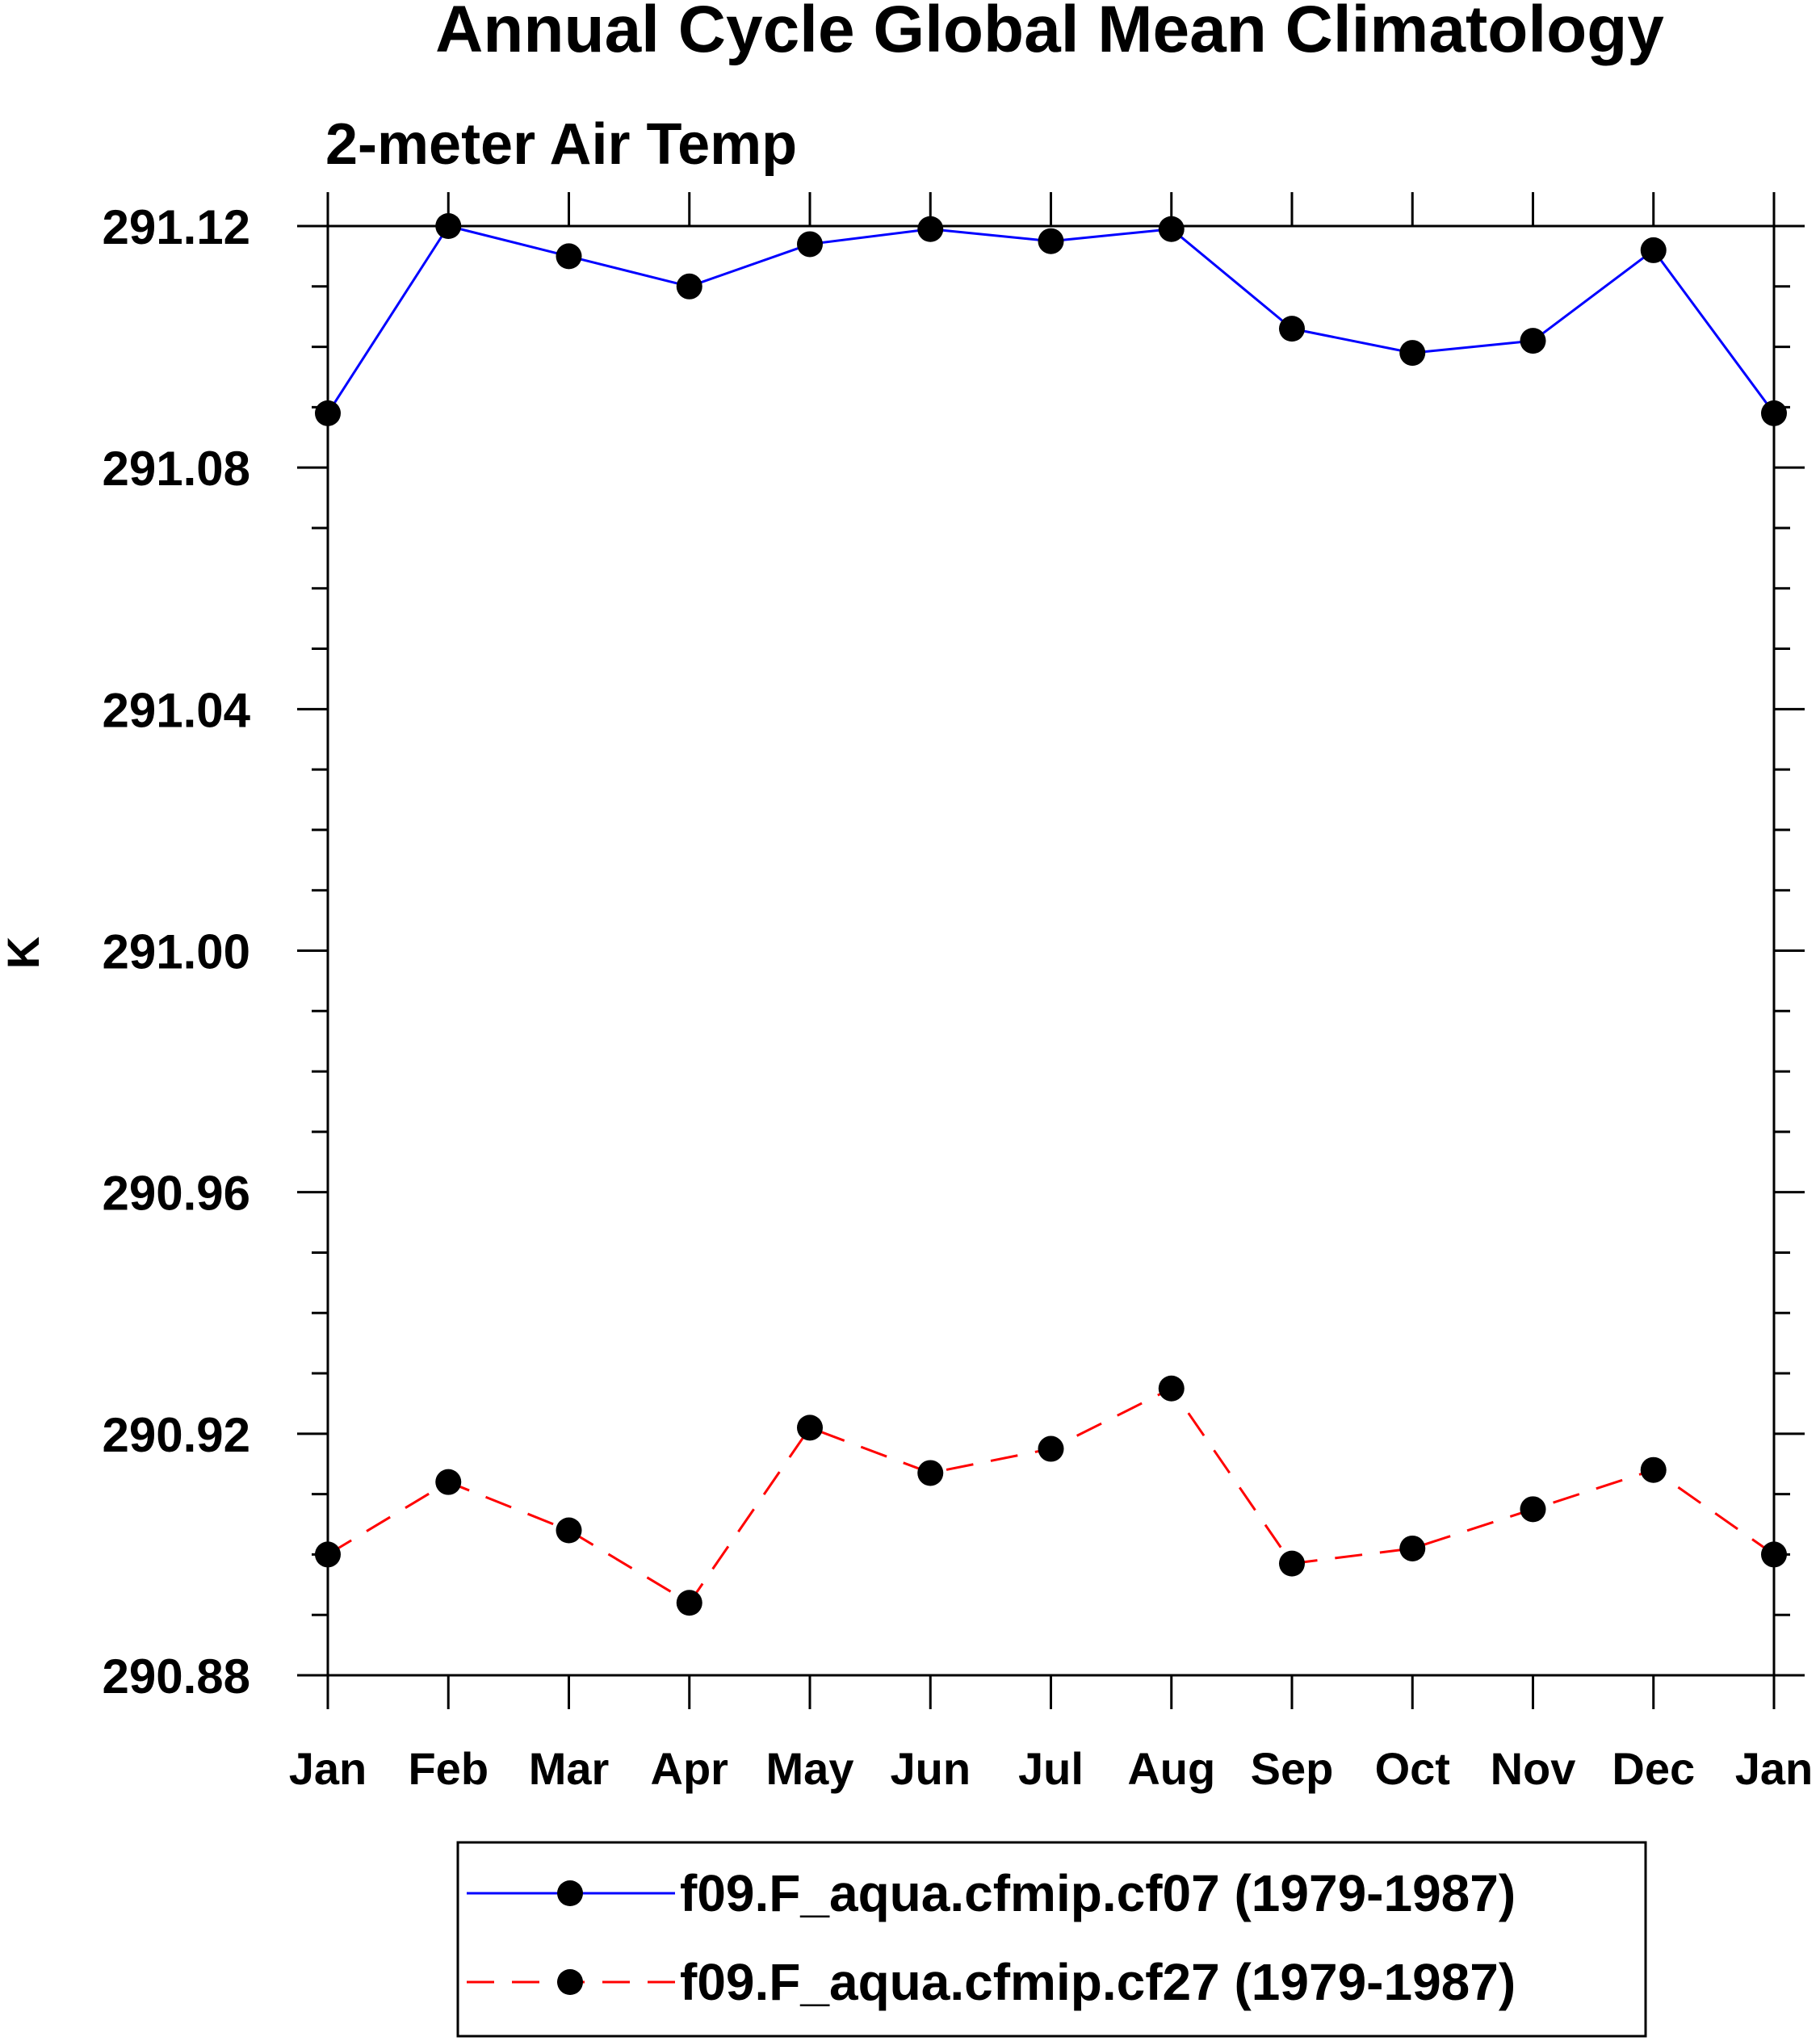 Image resolution: width=1820 pixels, height=2041 pixels. Describe the element at coordinates (569, 1768) in the screenshot. I see `x-tick-label: Mar` at that location.